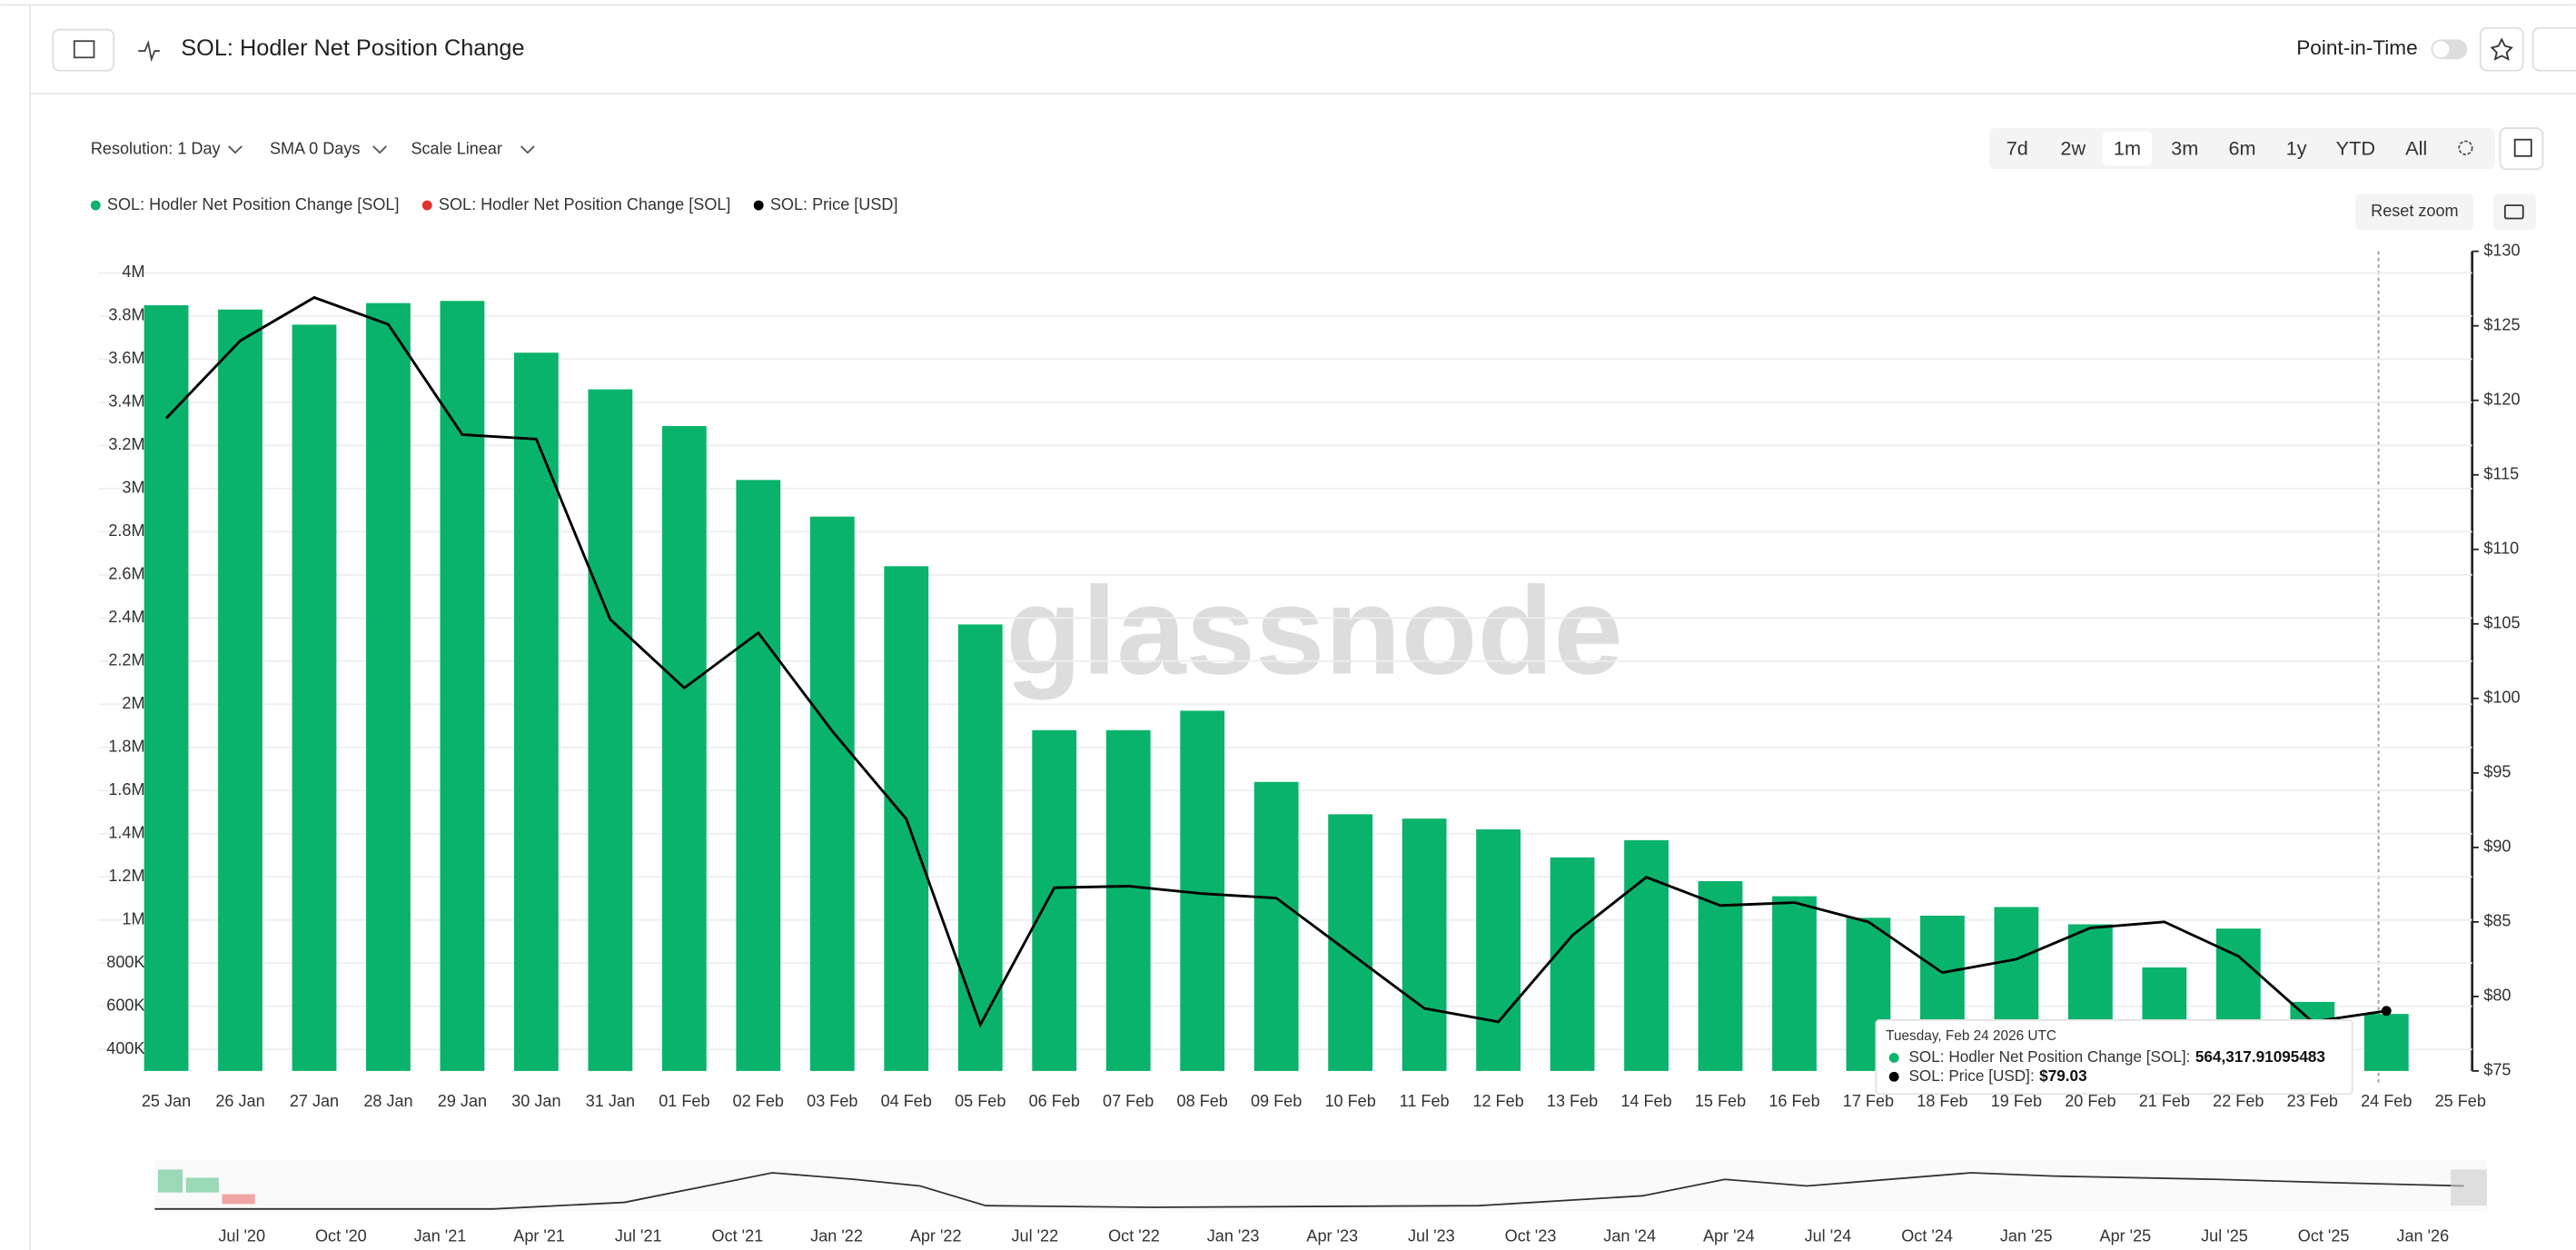 The image size is (2576, 1250). What do you see at coordinates (1233, 1235) in the screenshot?
I see `navigator-label: Jan '23` at bounding box center [1233, 1235].